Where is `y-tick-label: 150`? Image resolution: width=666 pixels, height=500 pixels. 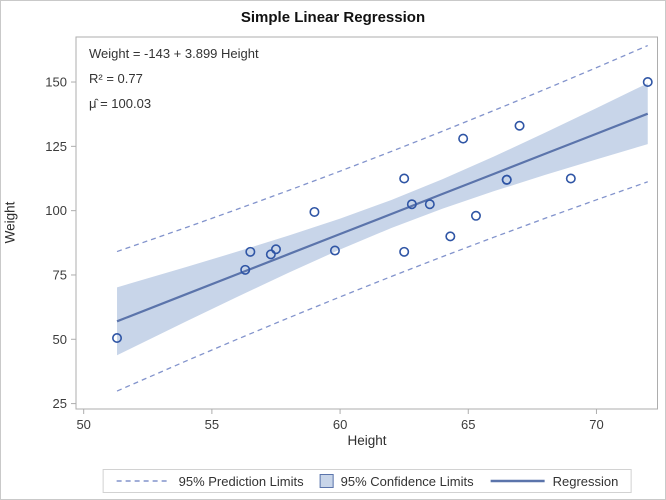 y-tick-label: 150 is located at coordinates (56, 82).